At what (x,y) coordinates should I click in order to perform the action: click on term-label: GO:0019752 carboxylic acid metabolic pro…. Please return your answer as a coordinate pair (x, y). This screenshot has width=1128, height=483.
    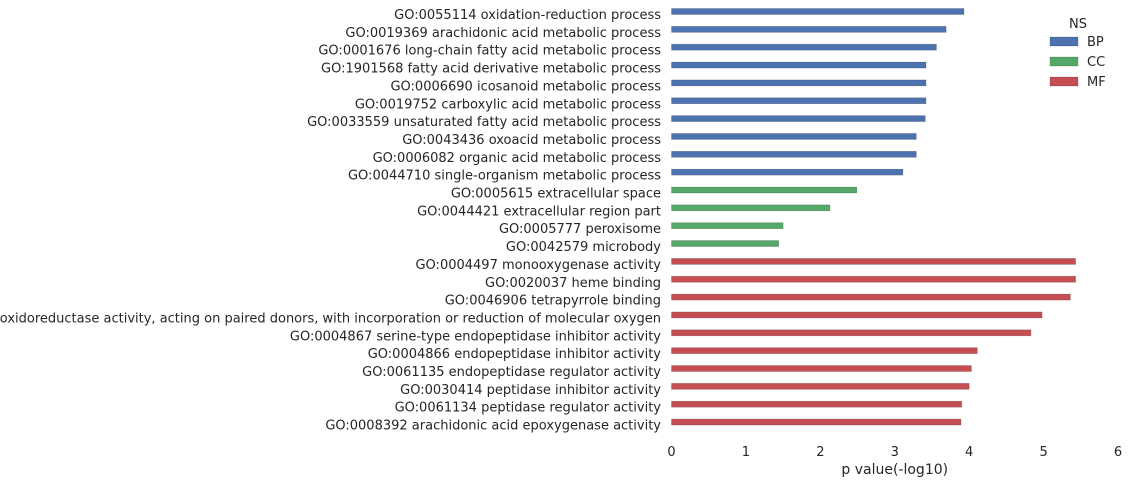
    Looking at the image, I should click on (508, 104).